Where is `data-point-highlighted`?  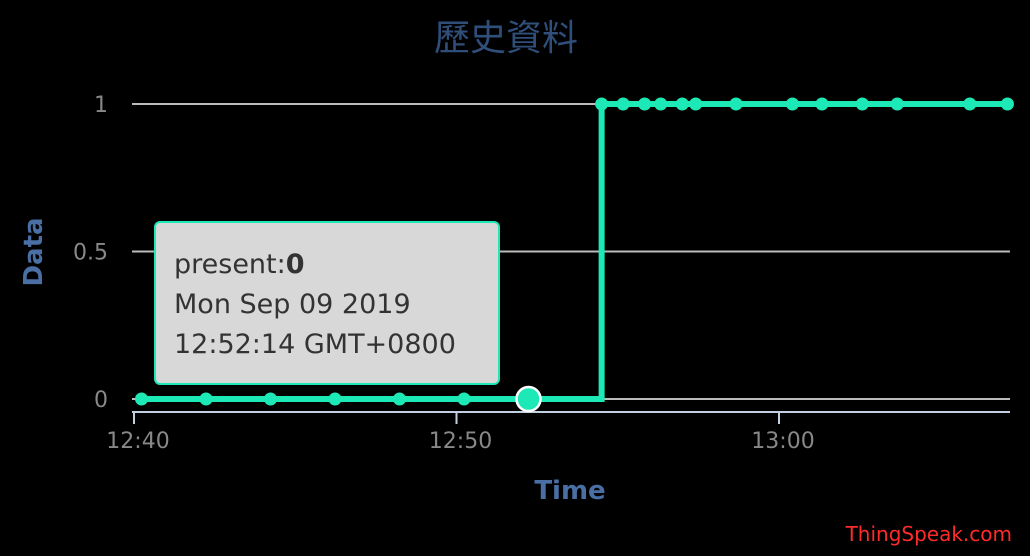 data-point-highlighted is located at coordinates (528, 399).